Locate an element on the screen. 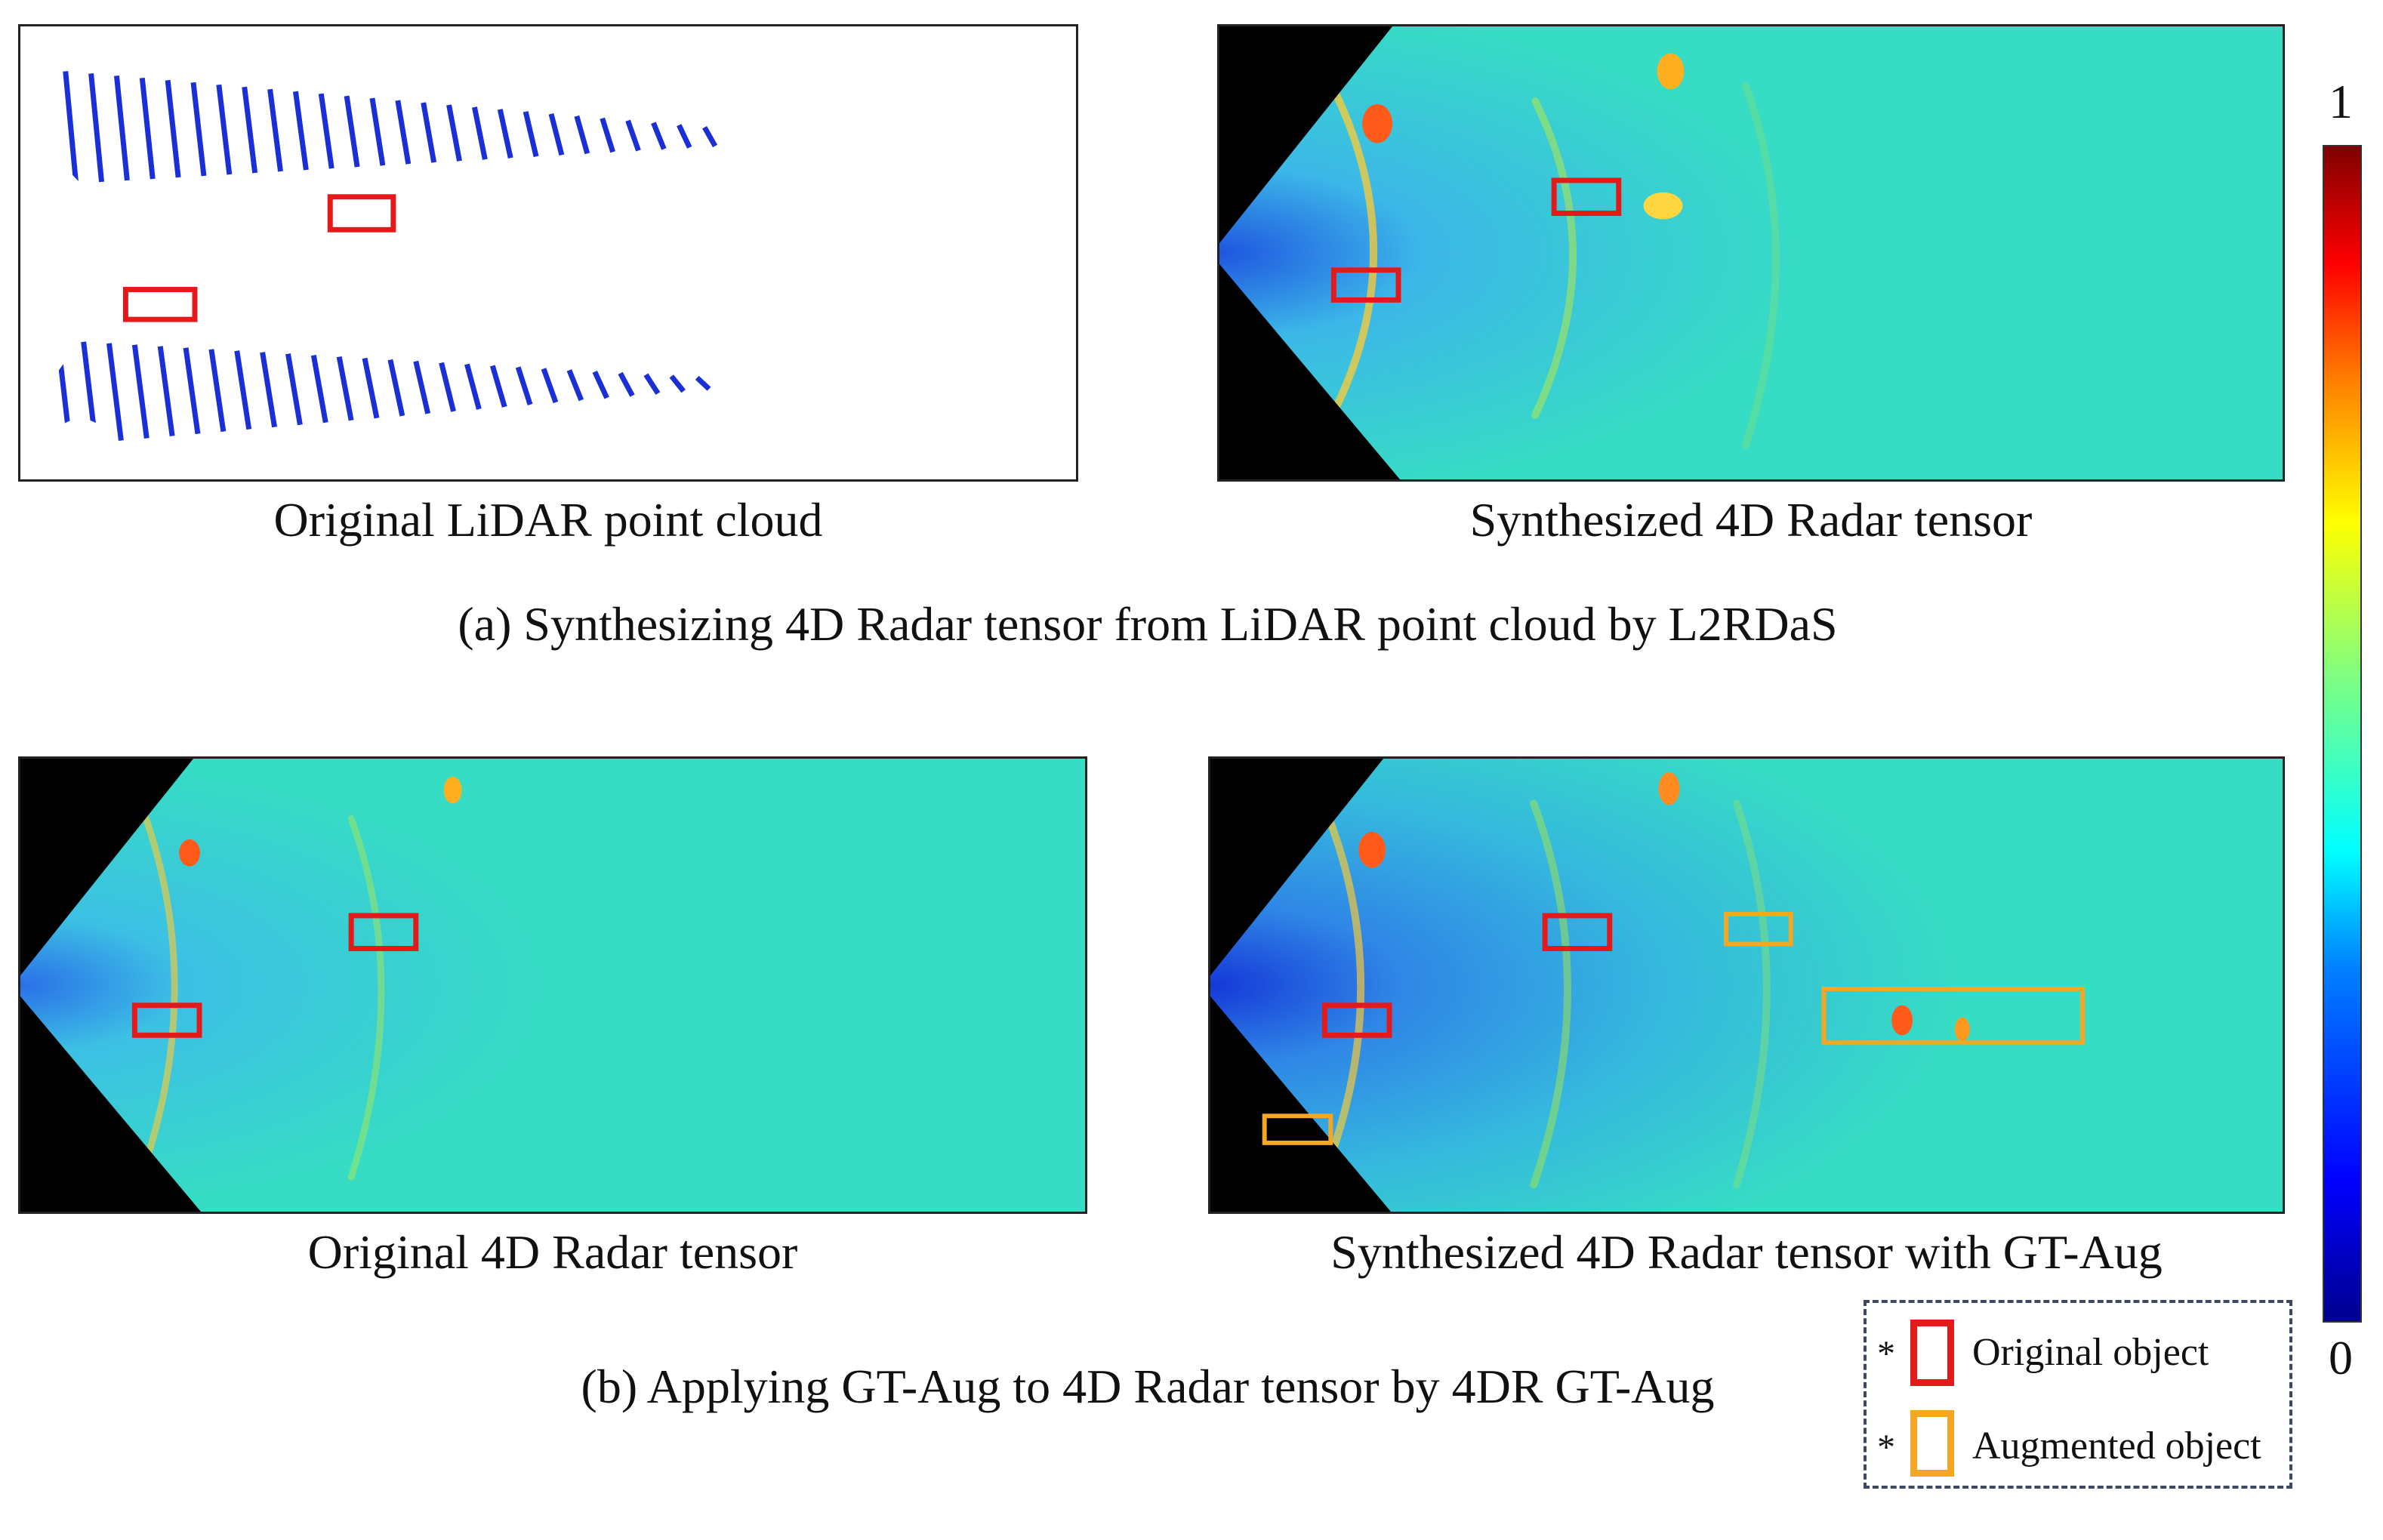 This screenshot has height=1540, width=2383. synth-radar-image is located at coordinates (1751, 252).